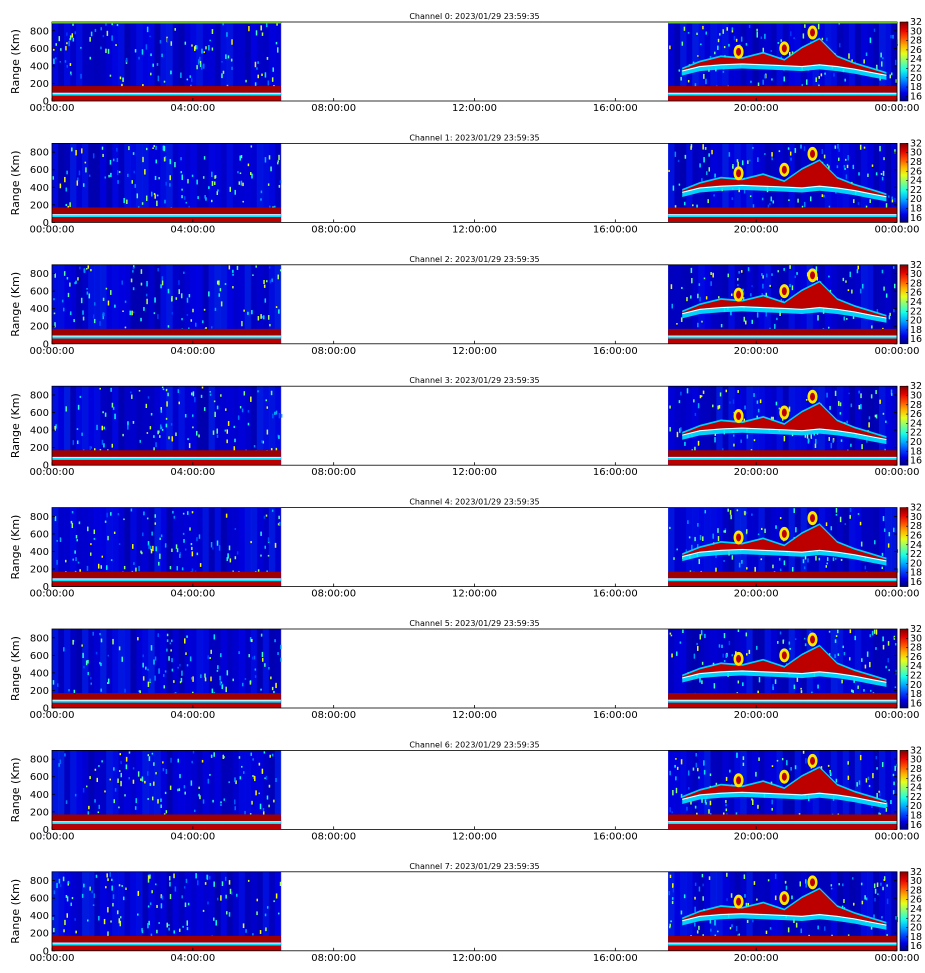 This screenshot has height=973, width=925. Describe the element at coordinates (916, 321) in the screenshot. I see `colorbar-tick-label: 20` at that location.